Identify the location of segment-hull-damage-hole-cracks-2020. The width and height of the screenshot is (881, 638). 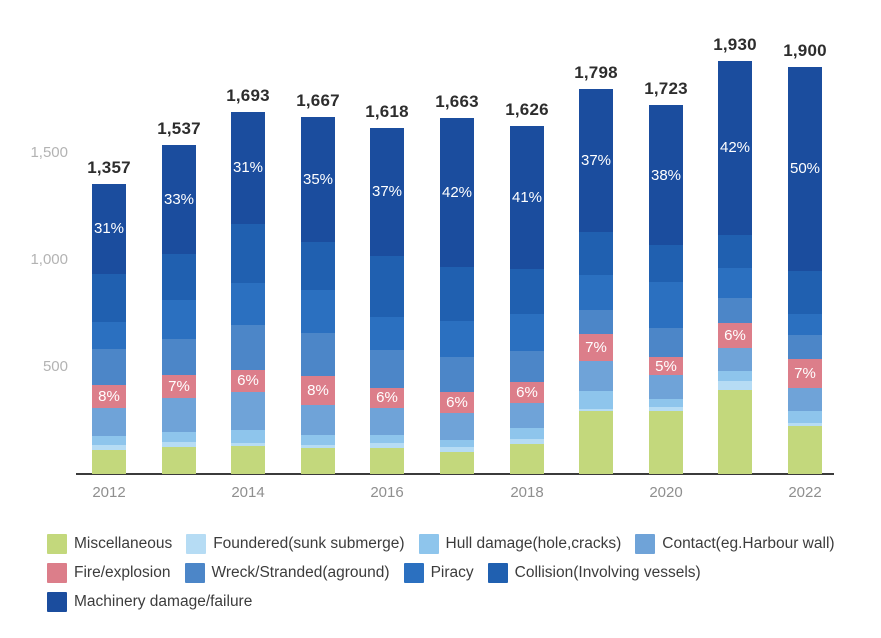
(666, 403).